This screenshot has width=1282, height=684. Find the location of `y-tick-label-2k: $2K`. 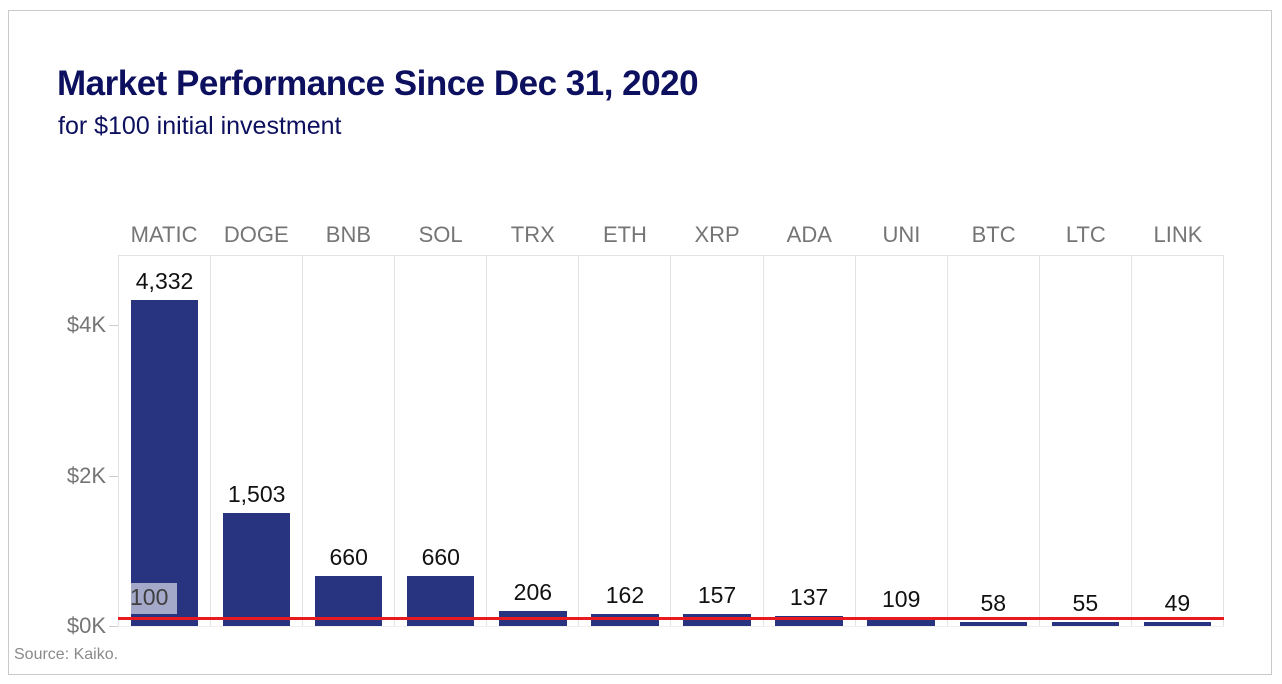

y-tick-label-2k: $2K is located at coordinates (86, 475).